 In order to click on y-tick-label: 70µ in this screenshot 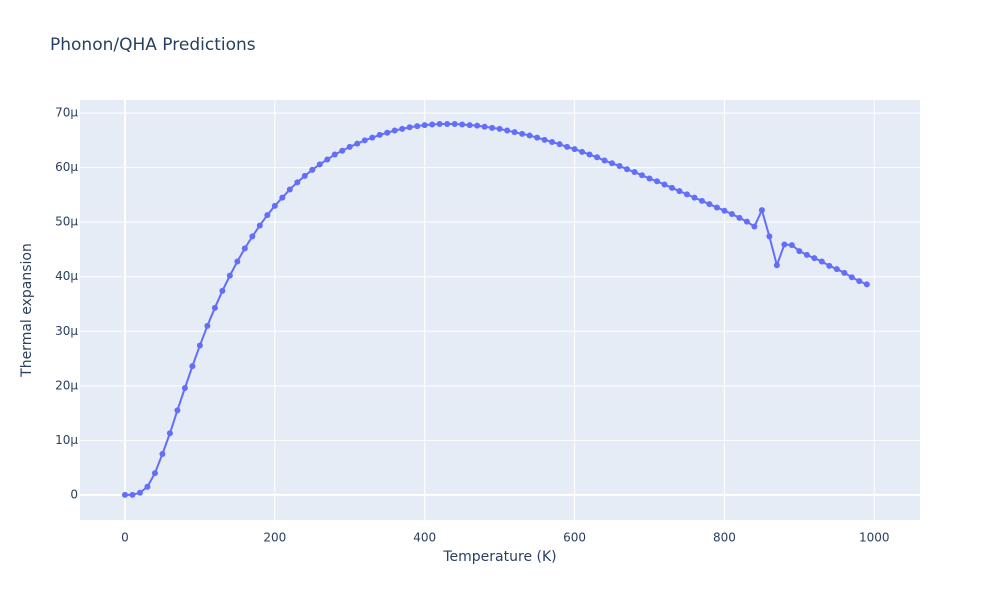, I will do `click(66, 113)`.